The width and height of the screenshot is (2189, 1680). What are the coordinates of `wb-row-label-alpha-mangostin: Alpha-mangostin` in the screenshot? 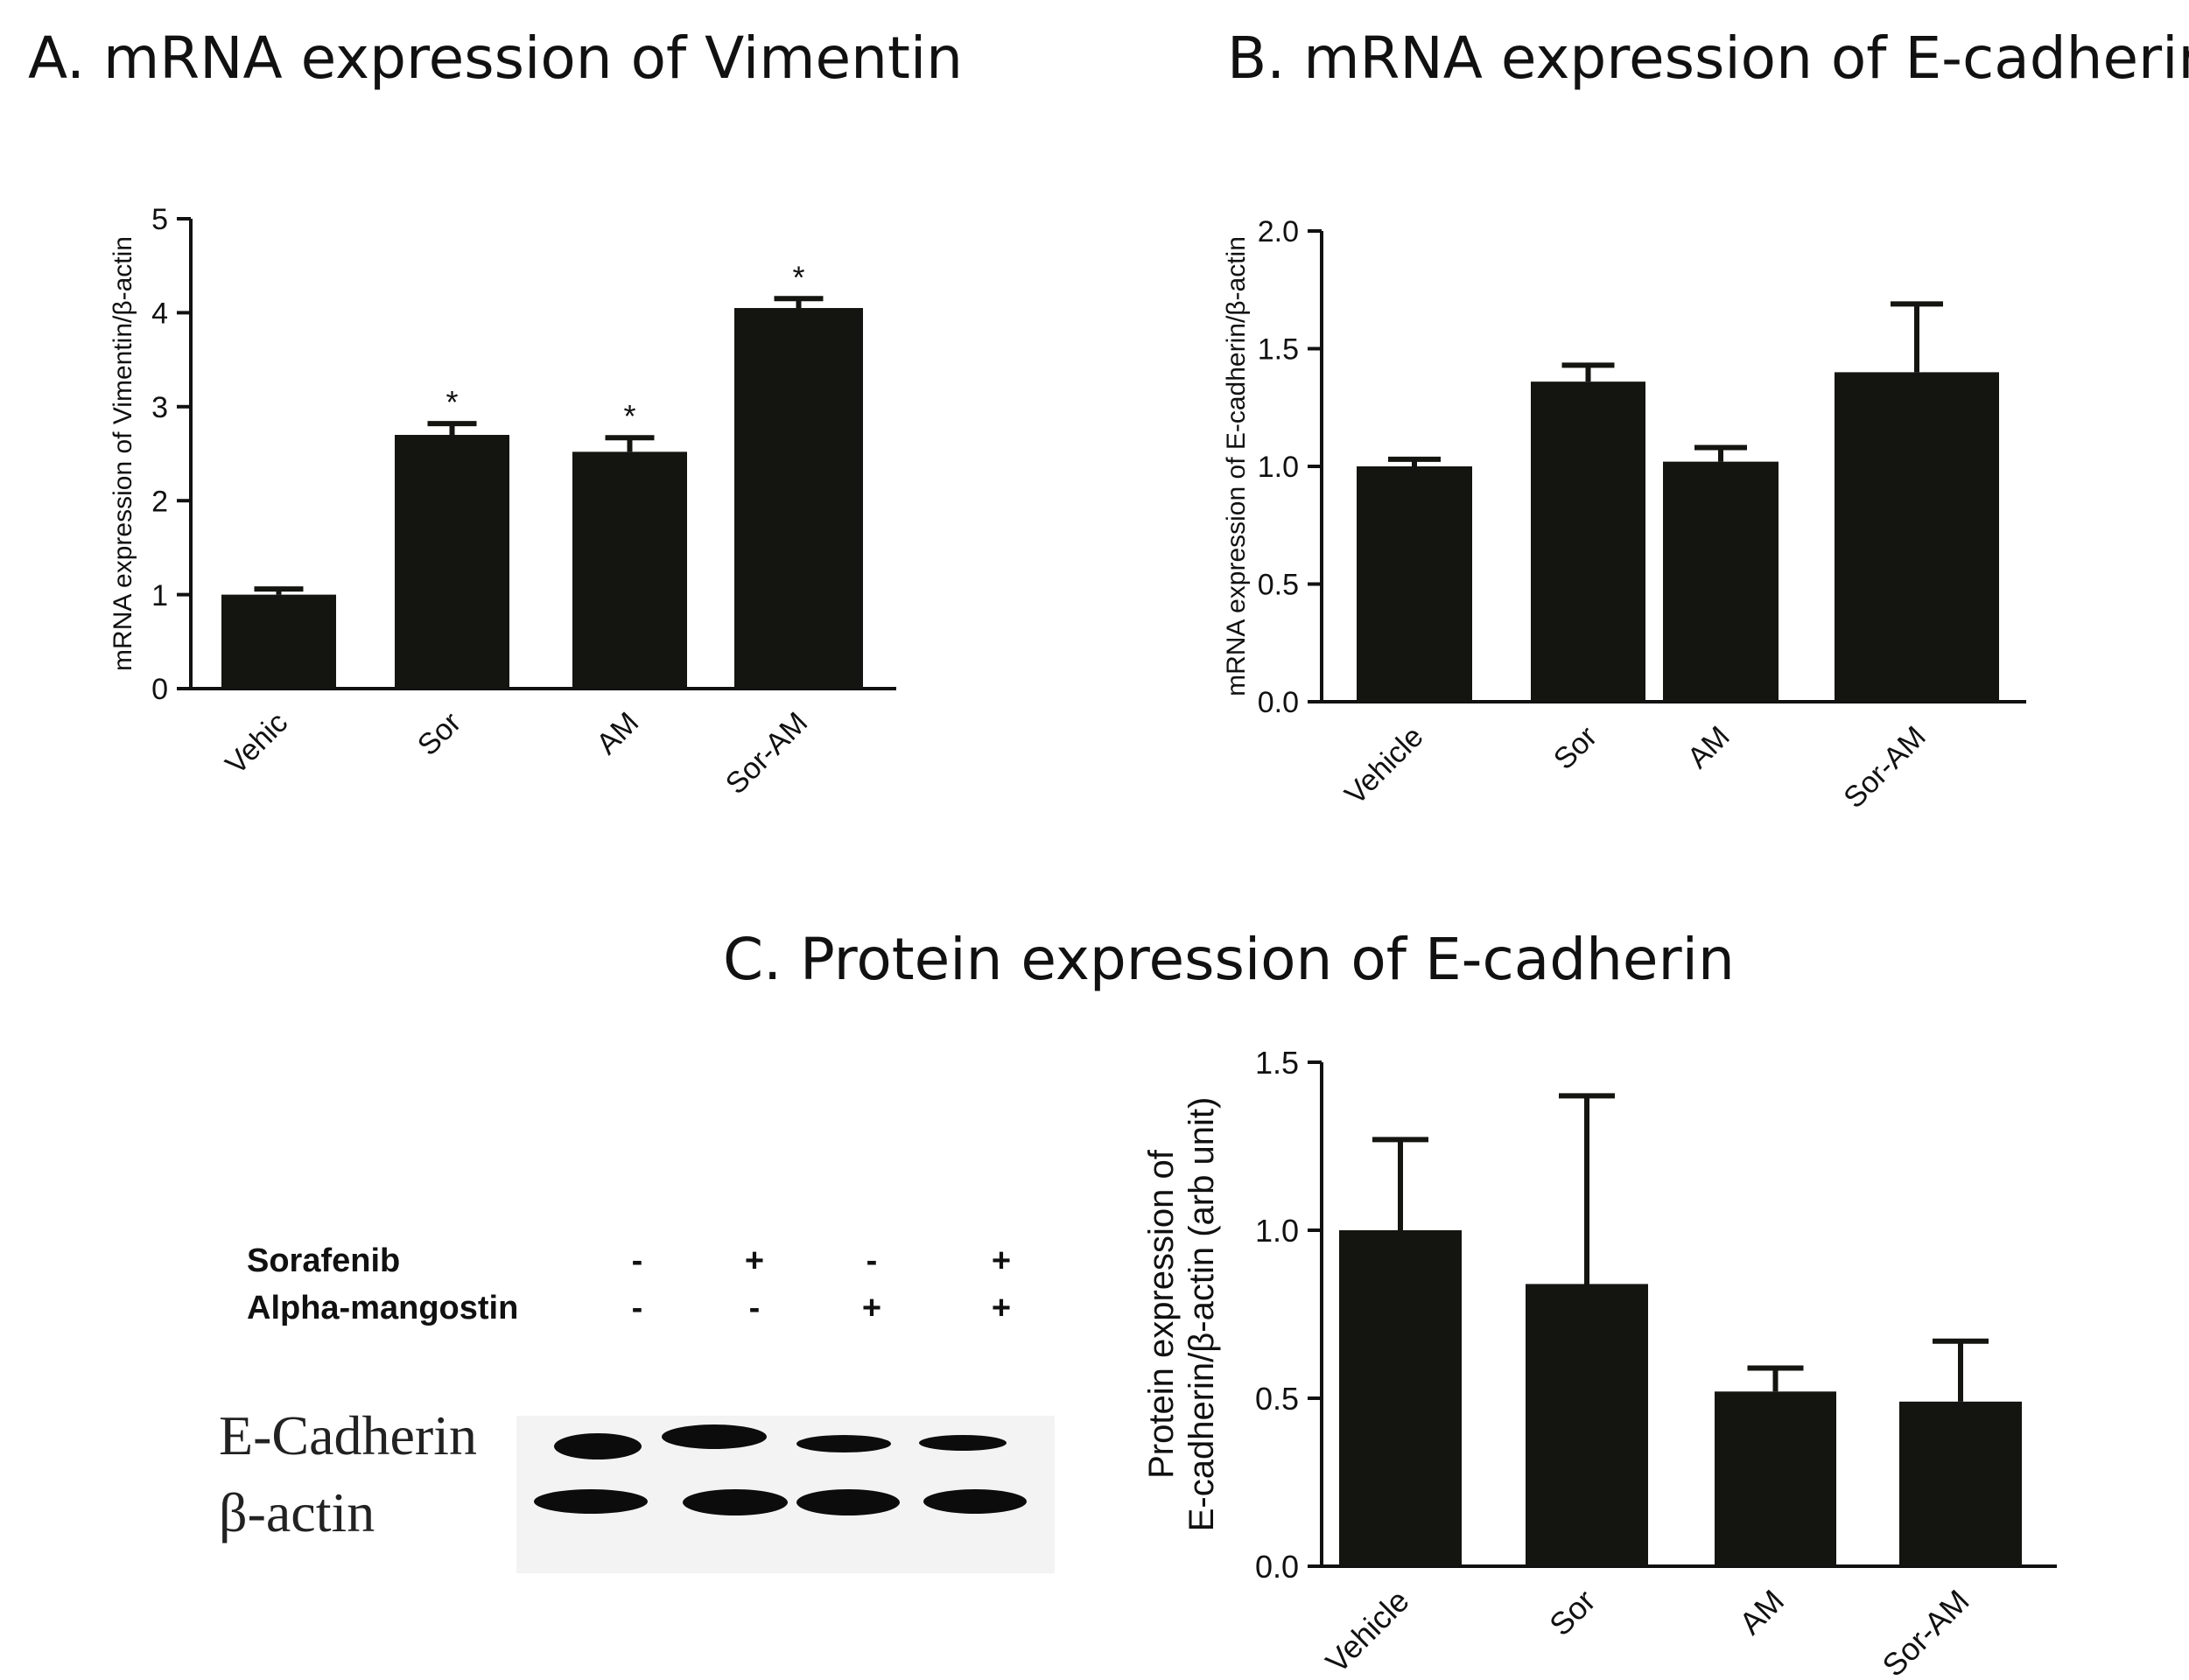 It's located at (383, 1308).